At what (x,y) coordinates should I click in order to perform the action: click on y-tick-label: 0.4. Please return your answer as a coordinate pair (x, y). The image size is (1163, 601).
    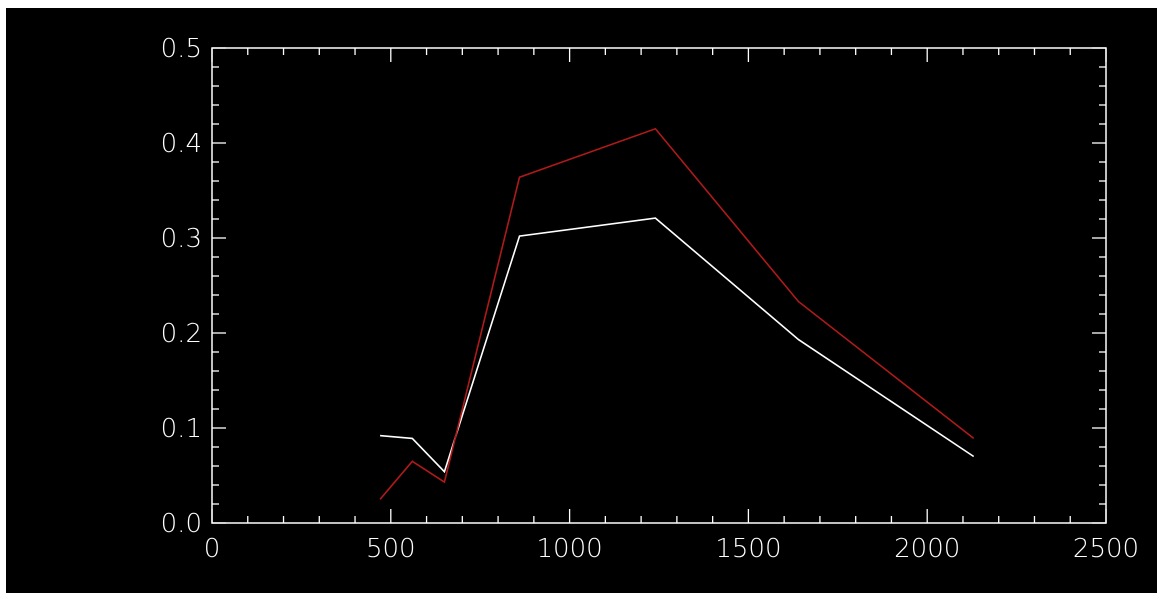
    Looking at the image, I should click on (181, 144).